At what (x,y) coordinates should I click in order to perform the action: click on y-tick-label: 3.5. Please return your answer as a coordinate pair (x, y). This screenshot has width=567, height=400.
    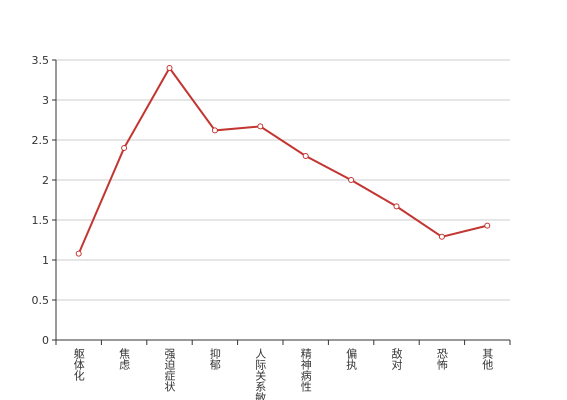
    Looking at the image, I should click on (41, 60).